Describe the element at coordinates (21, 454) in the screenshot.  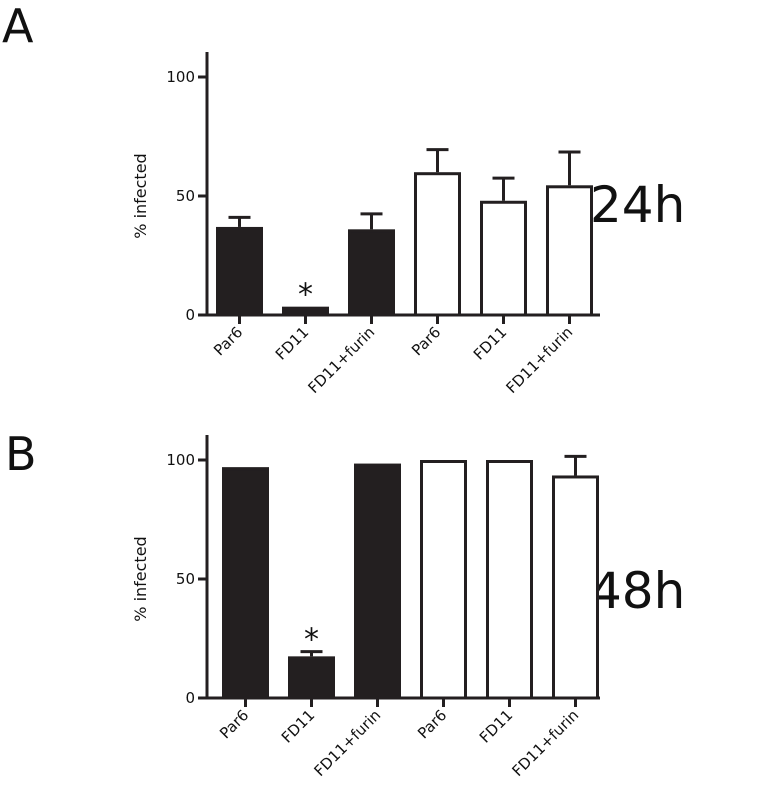
I see `panel-letter: B` at that location.